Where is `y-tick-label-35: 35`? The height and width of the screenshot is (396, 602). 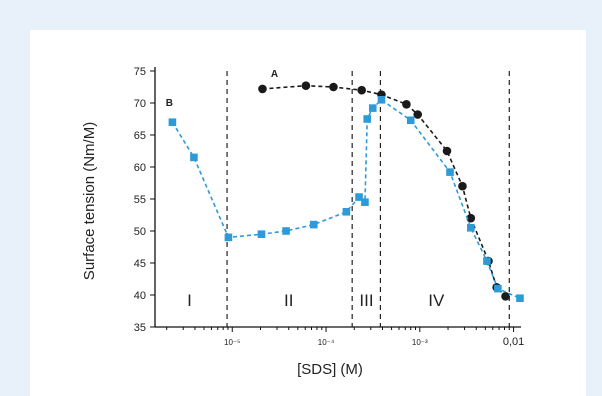 y-tick-label-35: 35 is located at coordinates (140, 328).